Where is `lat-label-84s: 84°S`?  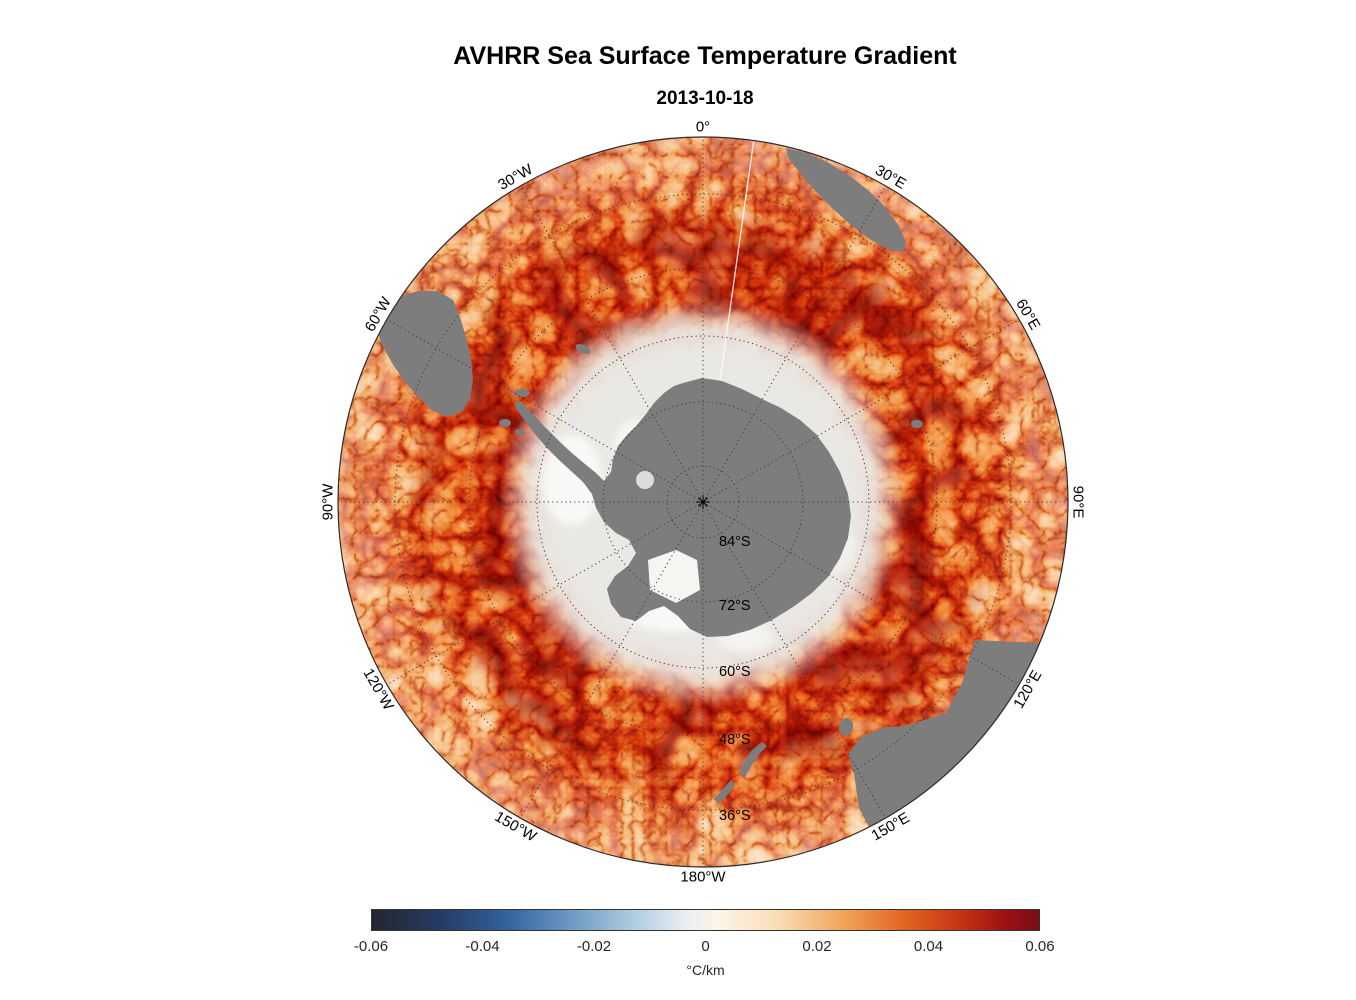 lat-label-84s: 84°S is located at coordinates (735, 542).